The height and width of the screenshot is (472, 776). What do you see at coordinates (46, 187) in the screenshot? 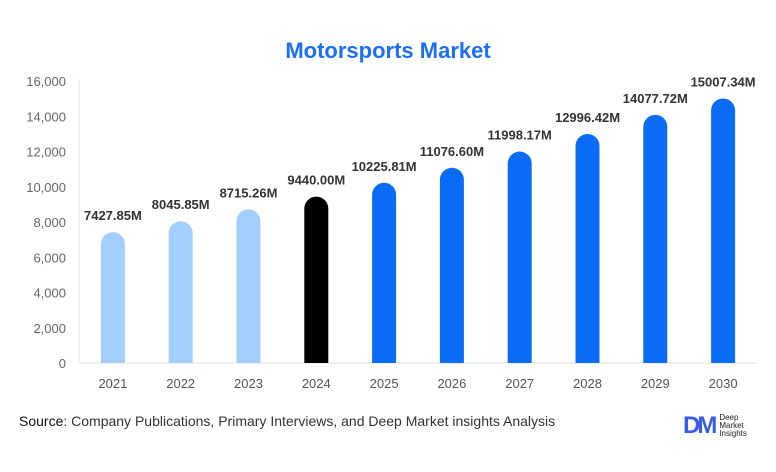
I see `y-tick-label: 10,000` at bounding box center [46, 187].